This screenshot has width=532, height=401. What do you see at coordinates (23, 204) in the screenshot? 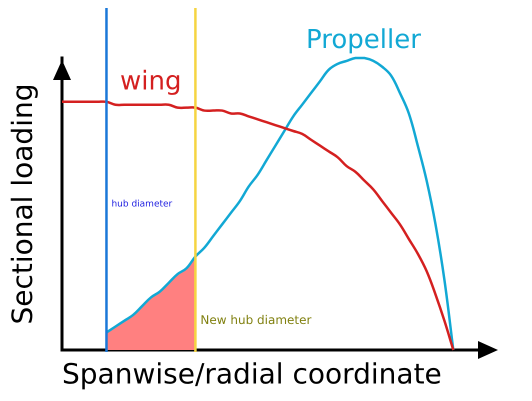
I see `y-axis-title: Sectional loading` at bounding box center [23, 204].